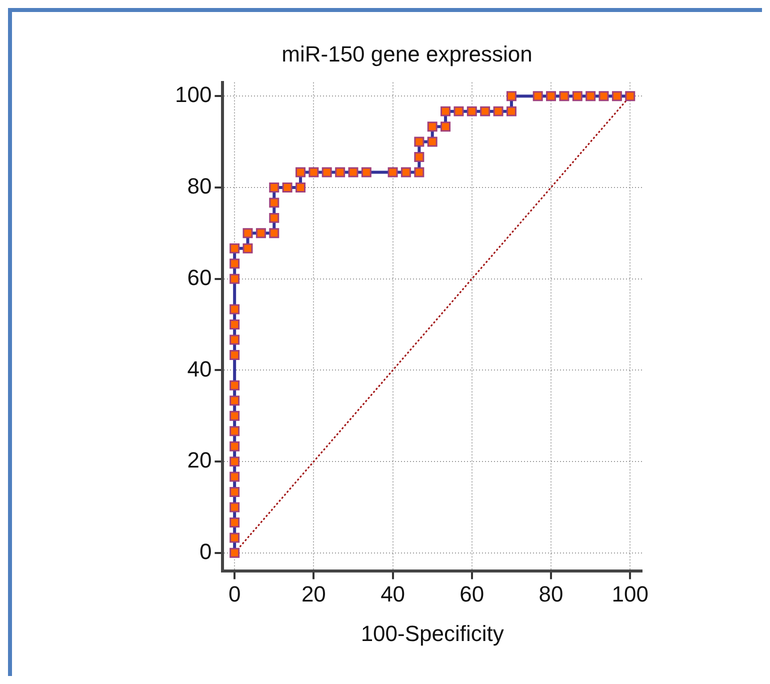 Image resolution: width=770 pixels, height=684 pixels. I want to click on chart-title: miR-150 gene expression, so click(407, 53).